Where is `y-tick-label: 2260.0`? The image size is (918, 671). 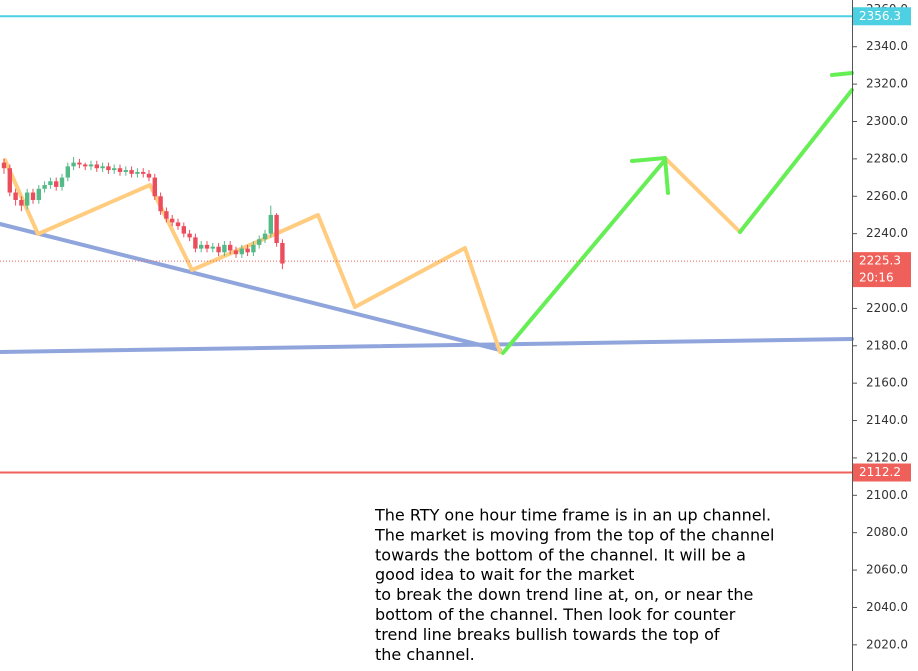
y-tick-label: 2260.0 is located at coordinates (887, 196).